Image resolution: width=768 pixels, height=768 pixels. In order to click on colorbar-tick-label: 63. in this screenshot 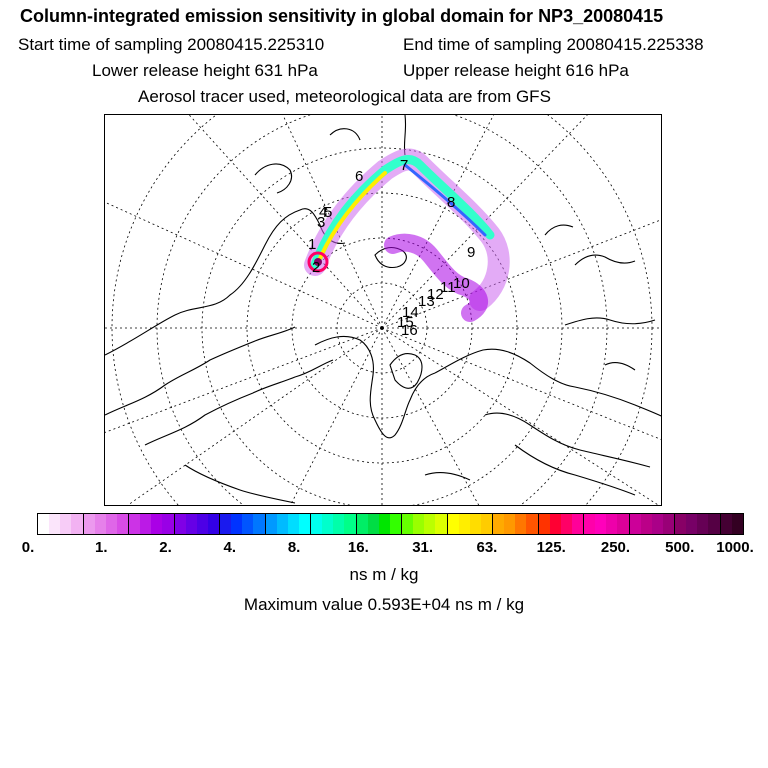, I will do `click(487, 547)`.